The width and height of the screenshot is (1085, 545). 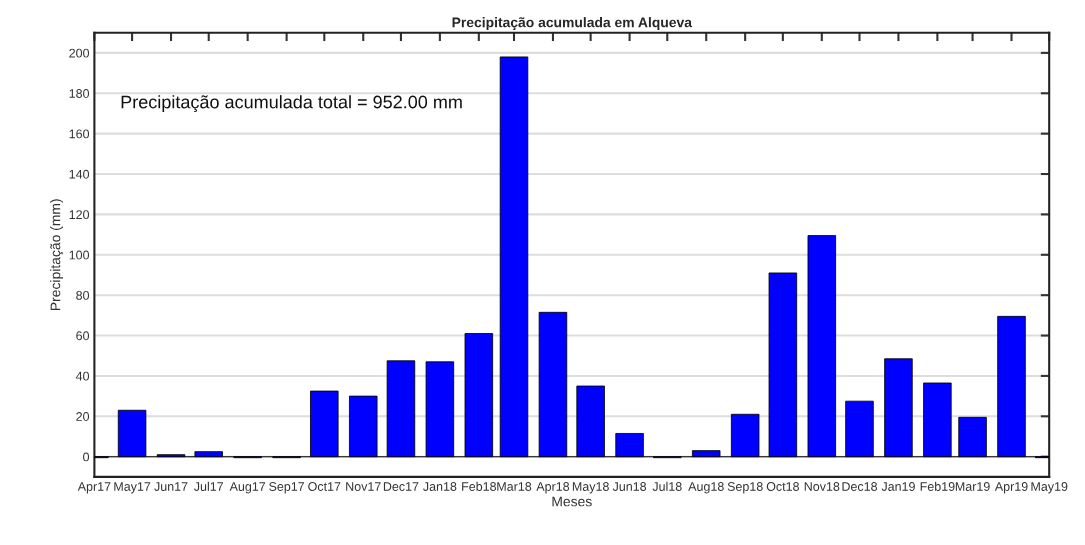 I want to click on y-tick-label: 100, so click(x=79, y=255).